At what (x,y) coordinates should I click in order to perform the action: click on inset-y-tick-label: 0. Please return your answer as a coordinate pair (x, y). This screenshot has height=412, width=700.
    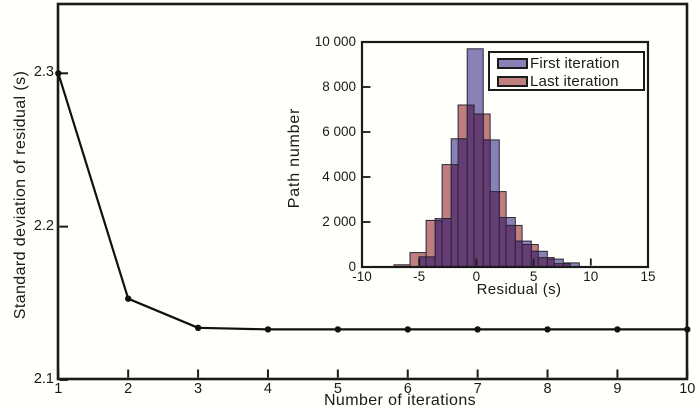
    Looking at the image, I should click on (352, 266).